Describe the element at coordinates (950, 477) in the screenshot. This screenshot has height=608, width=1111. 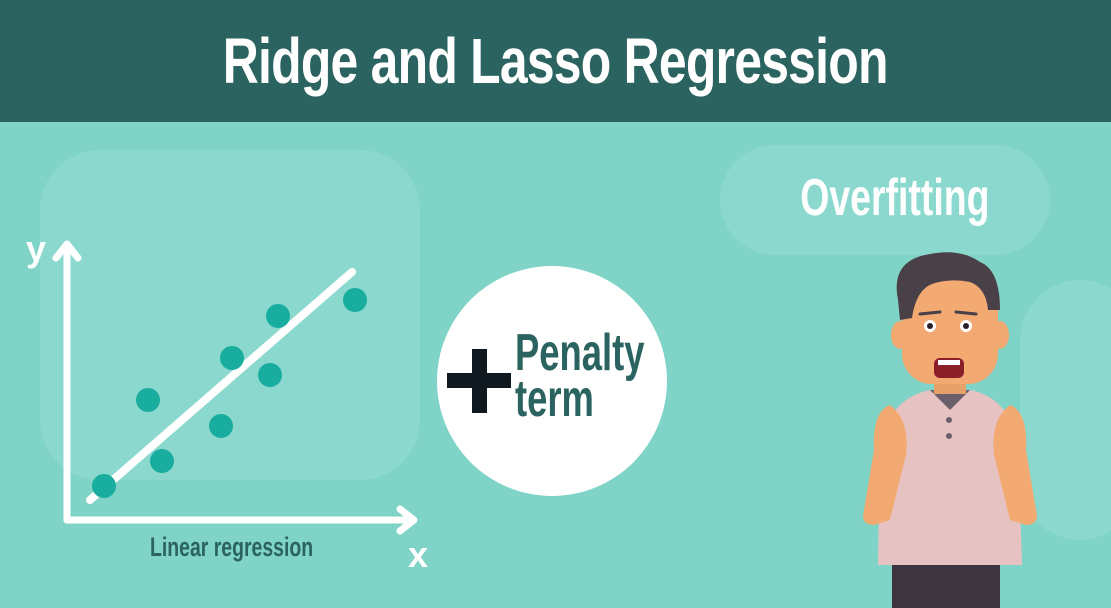
I see `shirt` at that location.